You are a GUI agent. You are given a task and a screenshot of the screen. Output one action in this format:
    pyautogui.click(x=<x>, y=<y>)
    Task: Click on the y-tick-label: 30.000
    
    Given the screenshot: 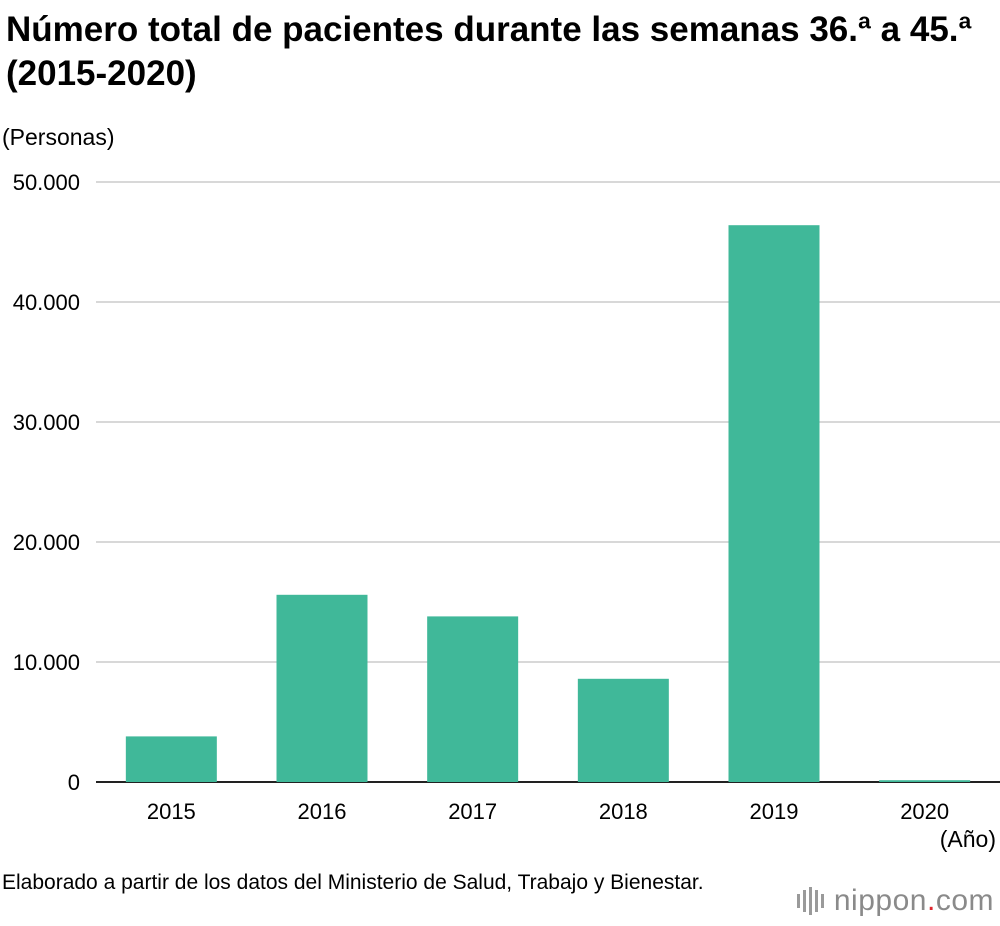 What is the action you would take?
    pyautogui.click(x=46, y=422)
    